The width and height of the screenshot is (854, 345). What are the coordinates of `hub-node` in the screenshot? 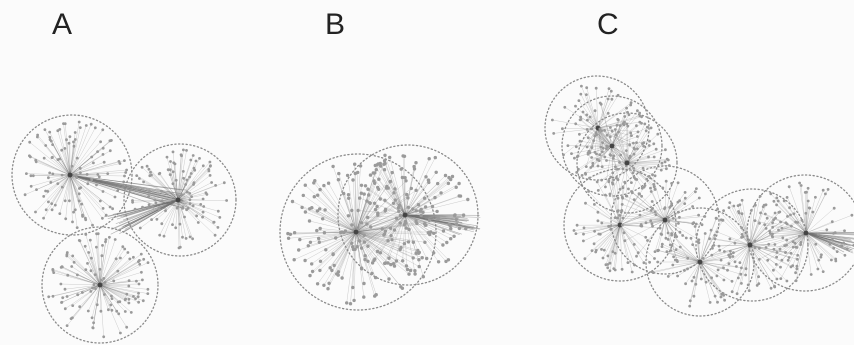 It's located at (100, 285).